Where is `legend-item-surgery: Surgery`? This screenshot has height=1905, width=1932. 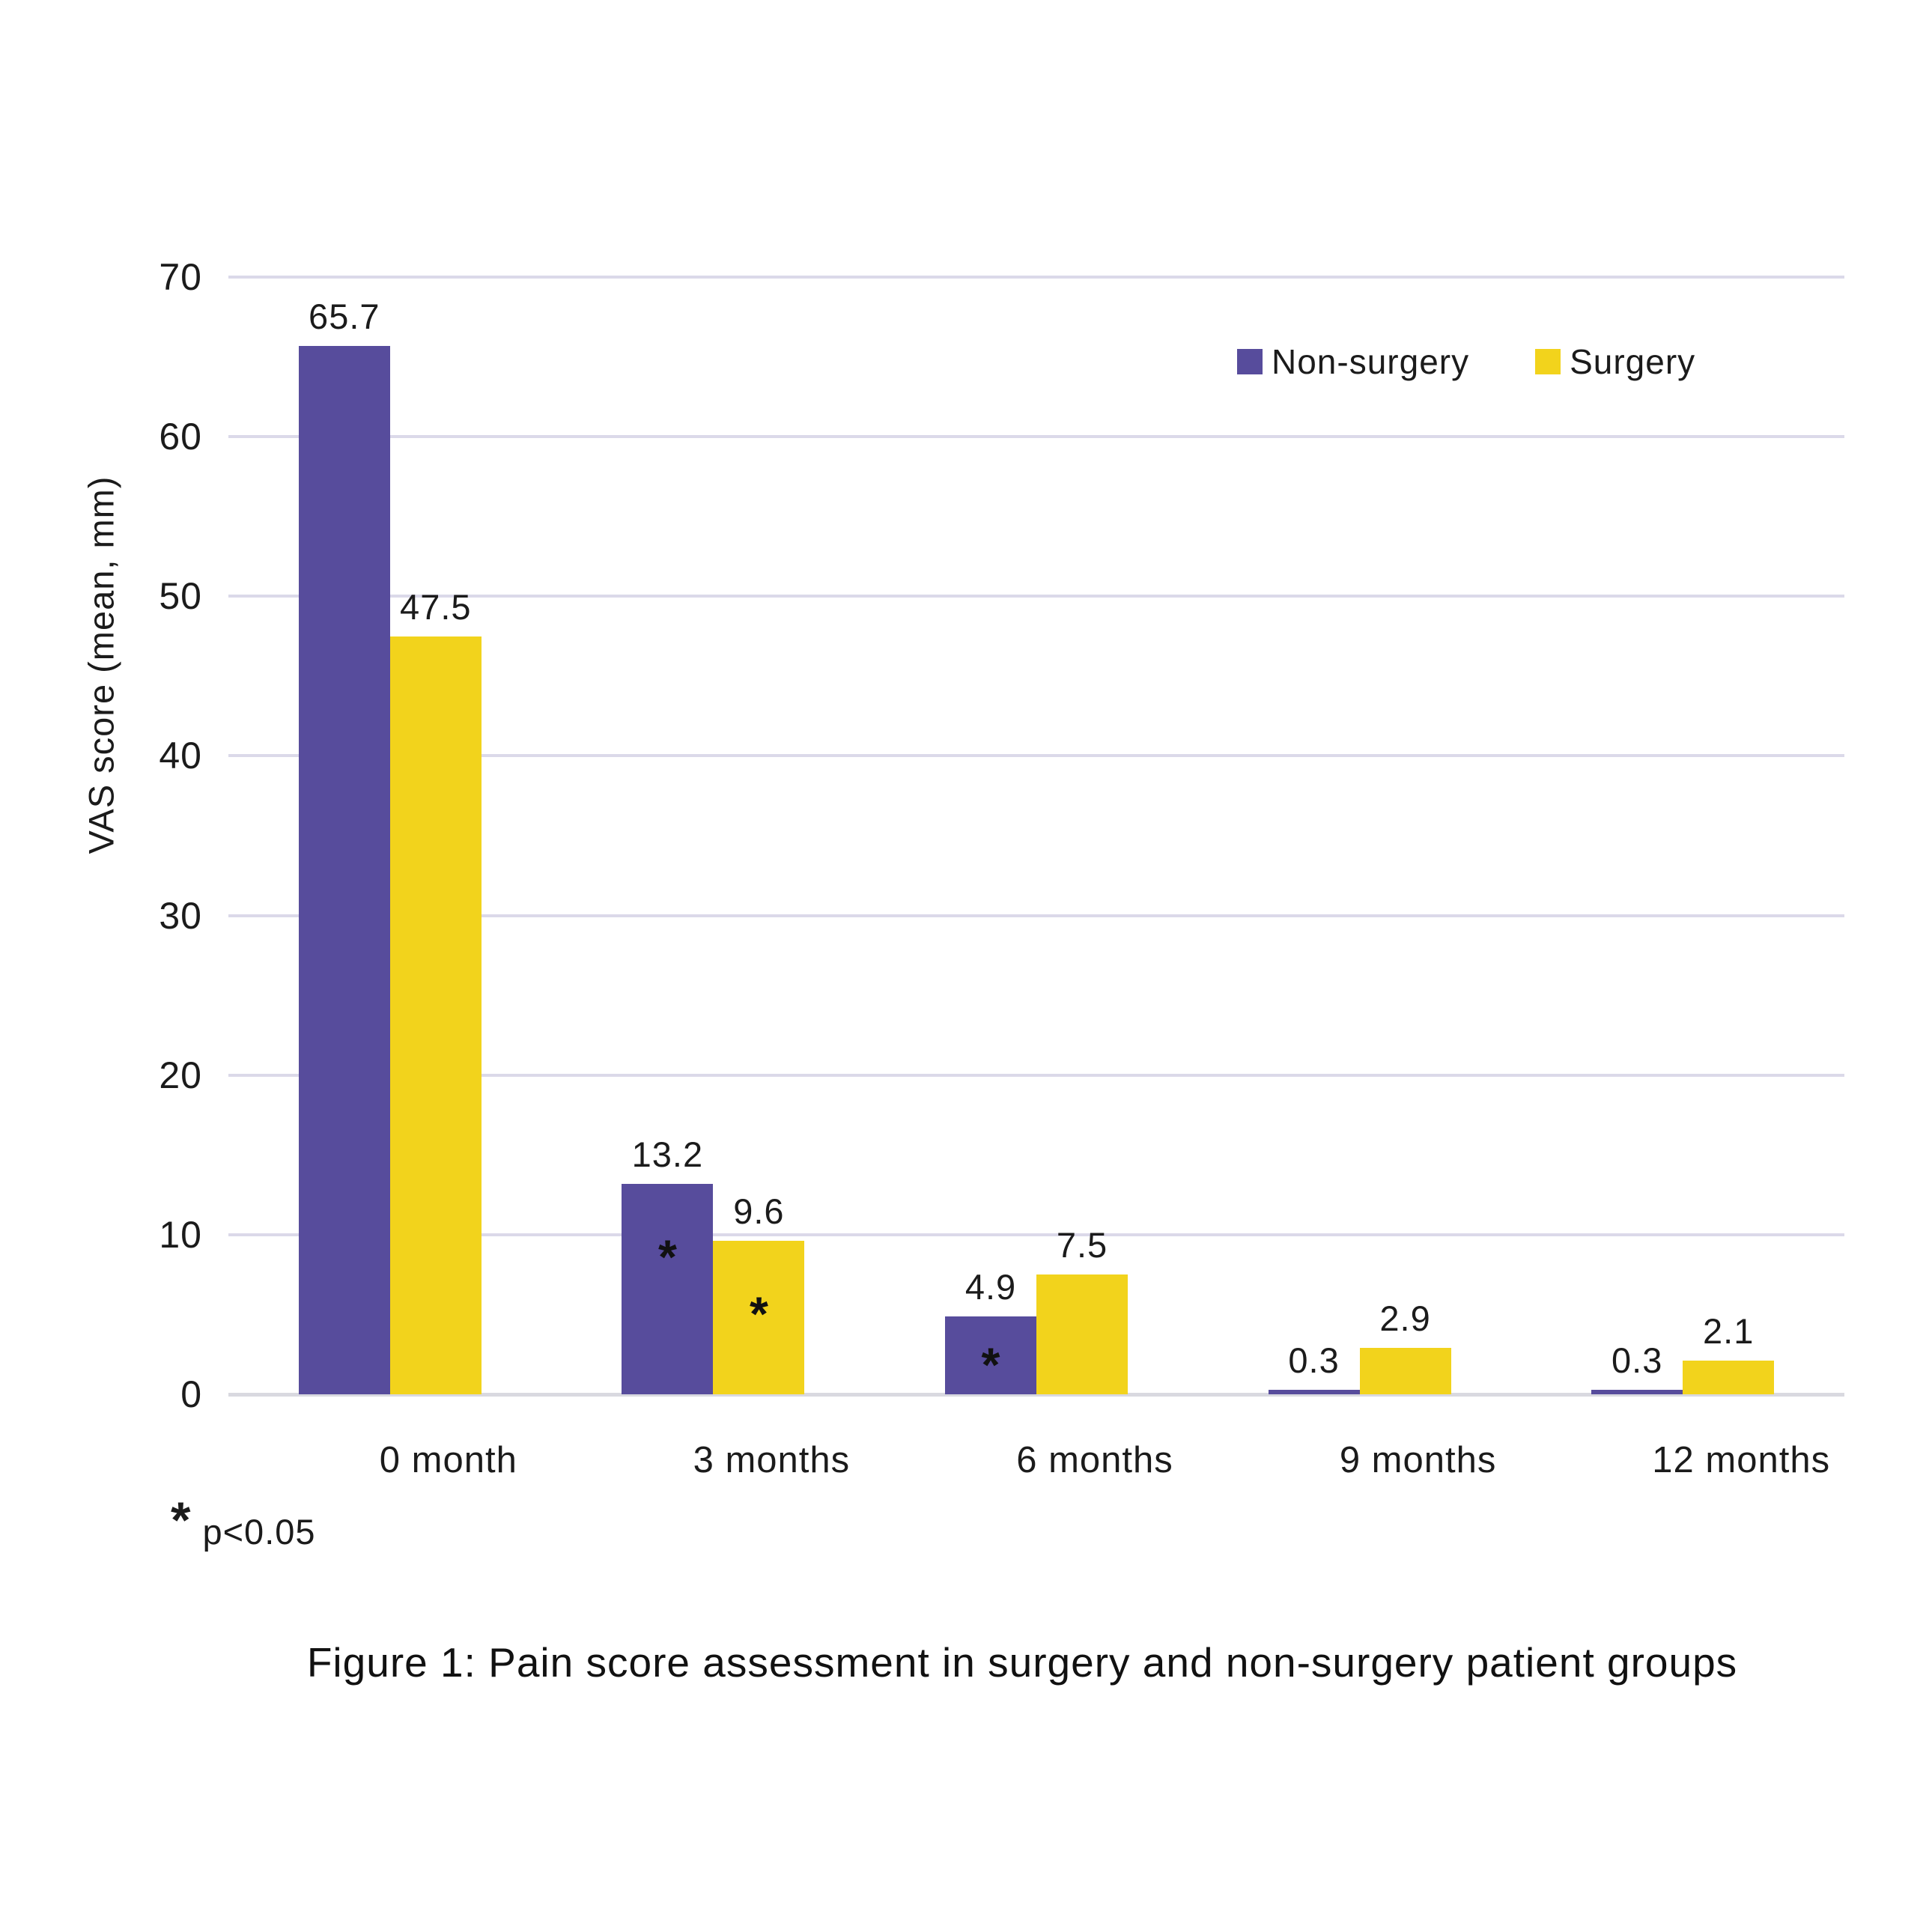
legend-item-surgery: Surgery is located at coordinates (1615, 361).